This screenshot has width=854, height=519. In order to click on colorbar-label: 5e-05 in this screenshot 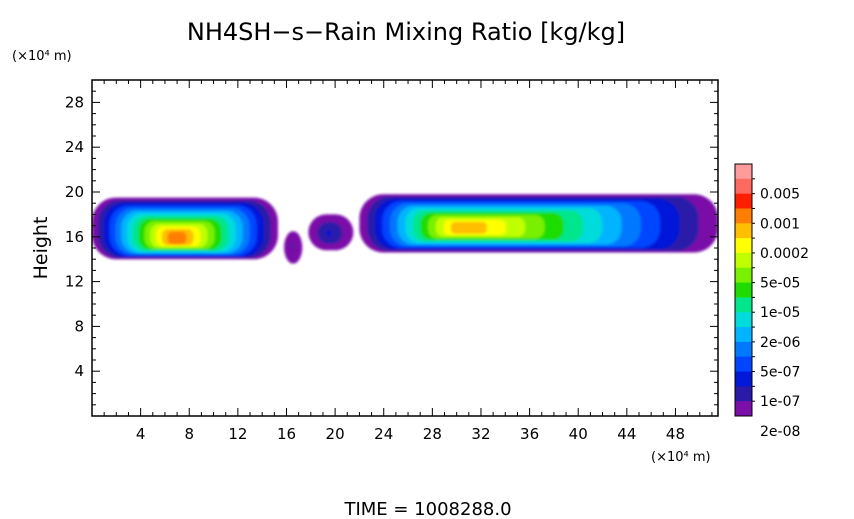, I will do `click(780, 284)`.